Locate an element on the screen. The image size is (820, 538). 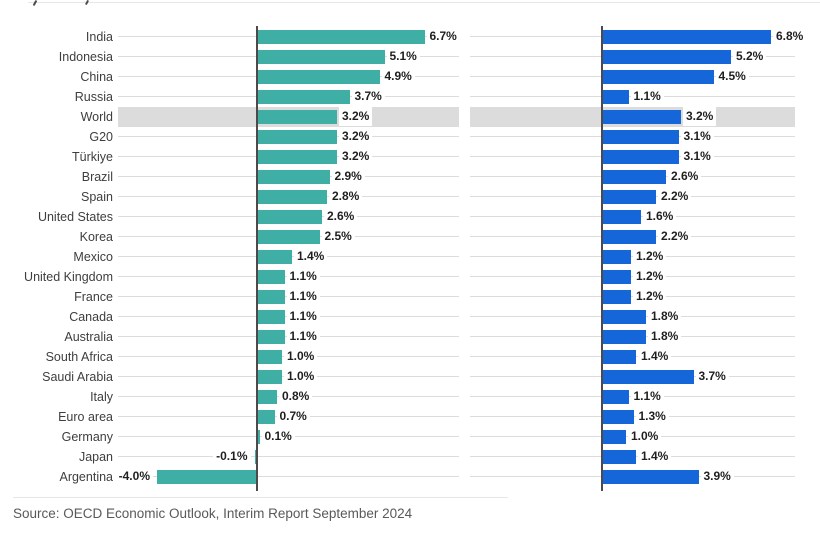
category-label: Türkiye is located at coordinates (92, 157).